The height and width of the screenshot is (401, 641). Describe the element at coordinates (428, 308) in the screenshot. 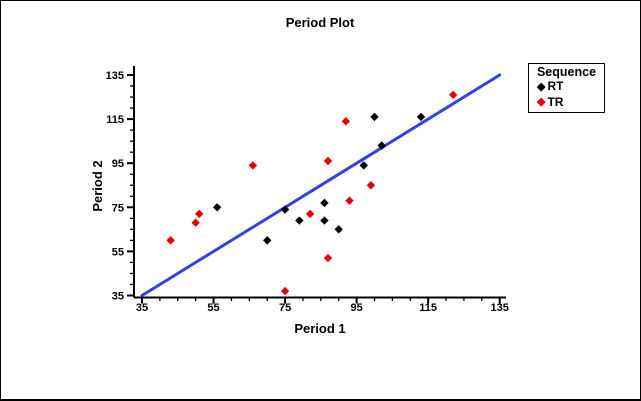

I see `x-tick-label: 115` at that location.